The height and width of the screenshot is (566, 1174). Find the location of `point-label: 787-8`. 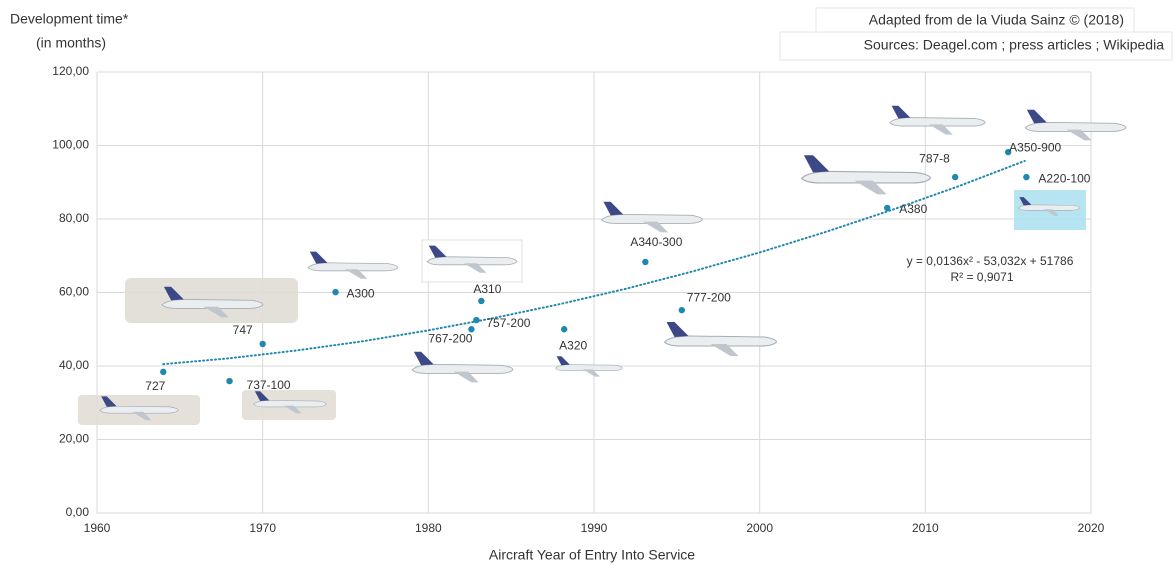

point-label: 787-8 is located at coordinates (934, 158).